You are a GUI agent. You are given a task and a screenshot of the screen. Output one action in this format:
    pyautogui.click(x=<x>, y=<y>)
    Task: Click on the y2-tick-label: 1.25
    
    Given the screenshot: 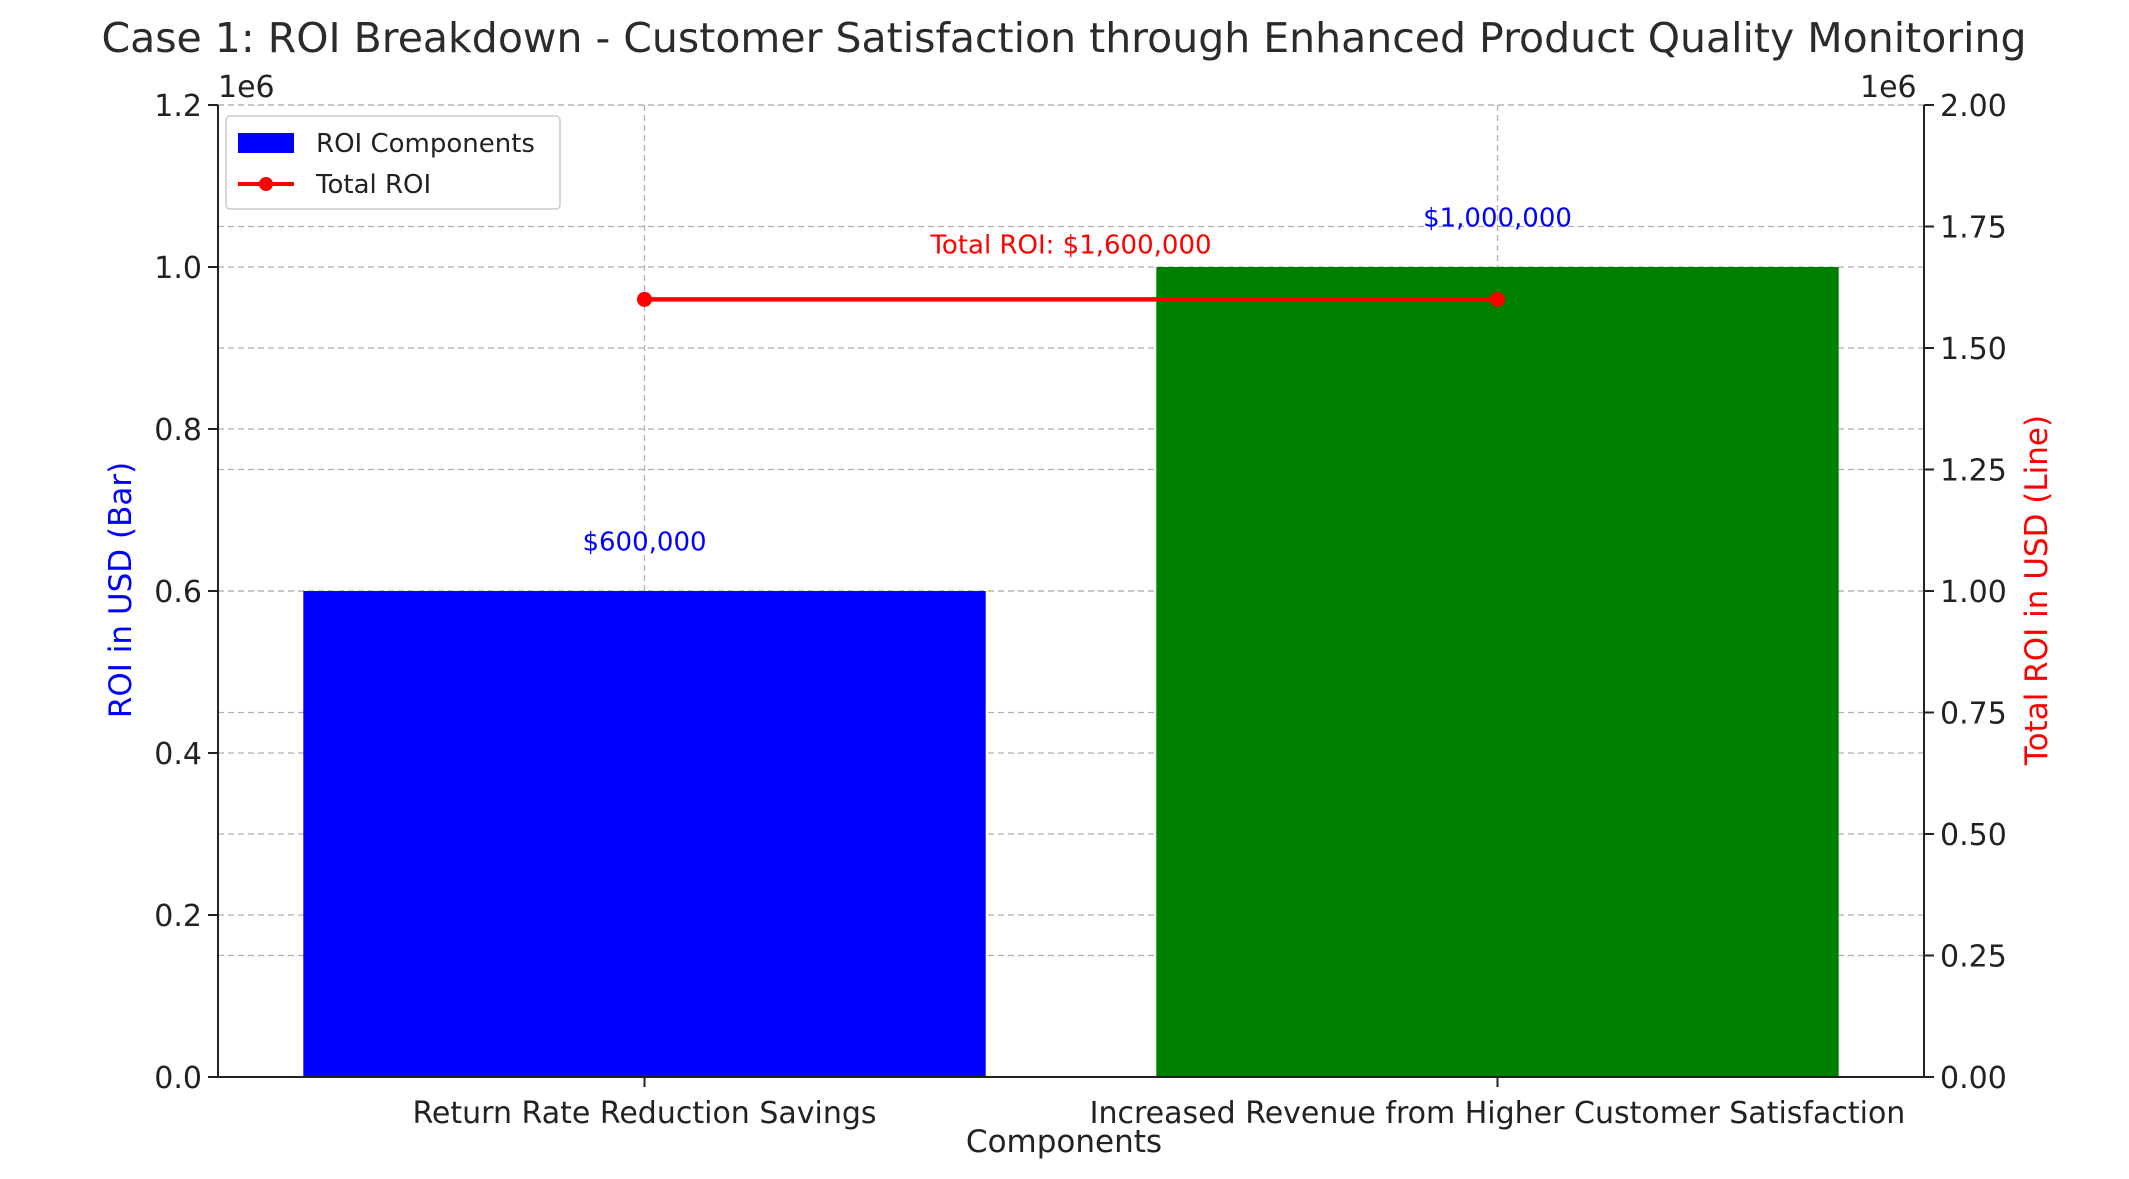 What is the action you would take?
    pyautogui.click(x=1973, y=471)
    